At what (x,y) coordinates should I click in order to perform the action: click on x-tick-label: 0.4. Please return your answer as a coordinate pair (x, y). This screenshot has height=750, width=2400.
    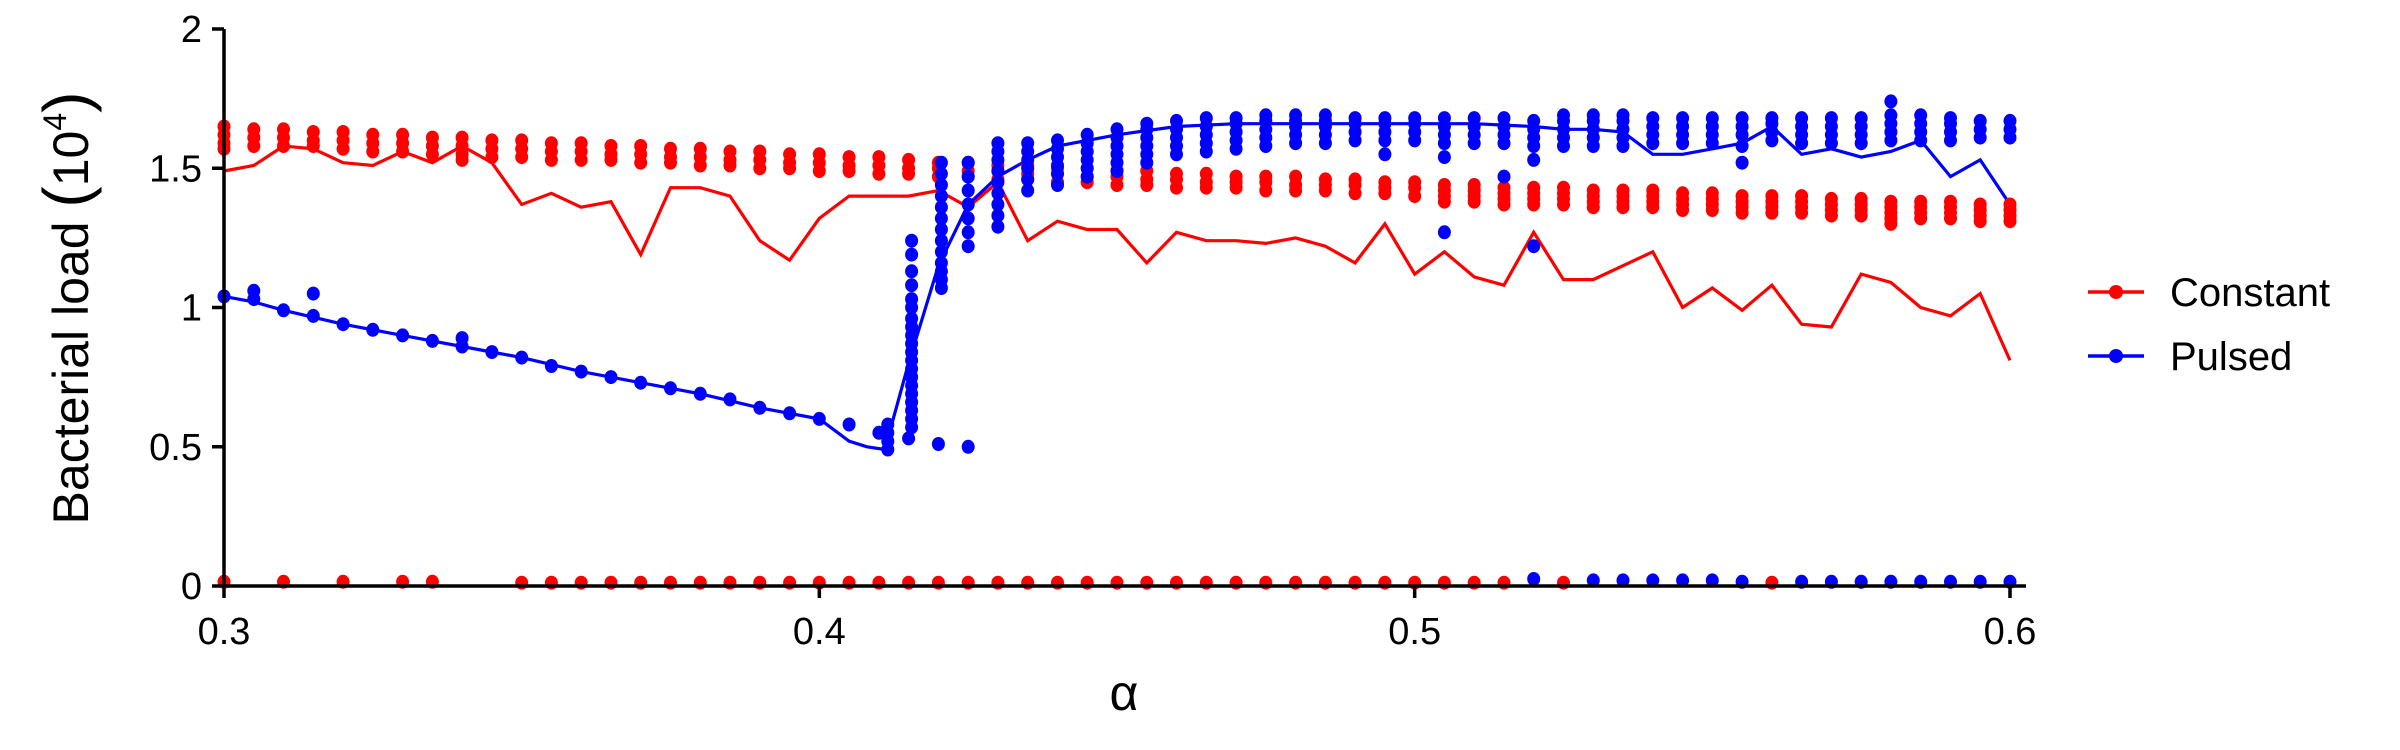
    Looking at the image, I should click on (819, 632).